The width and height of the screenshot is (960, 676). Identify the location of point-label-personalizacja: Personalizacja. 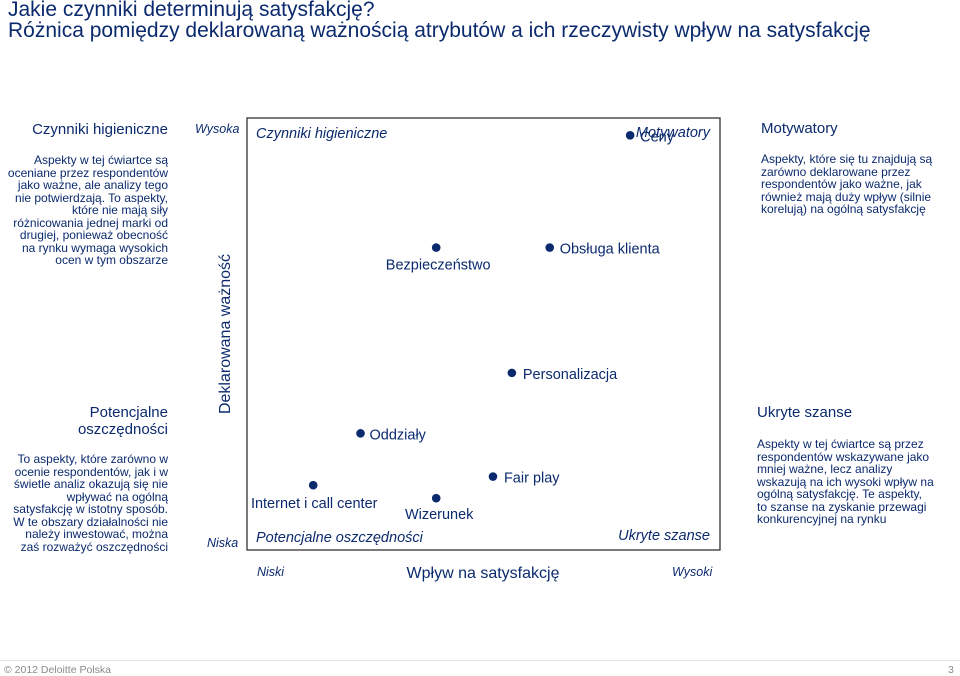
(570, 375).